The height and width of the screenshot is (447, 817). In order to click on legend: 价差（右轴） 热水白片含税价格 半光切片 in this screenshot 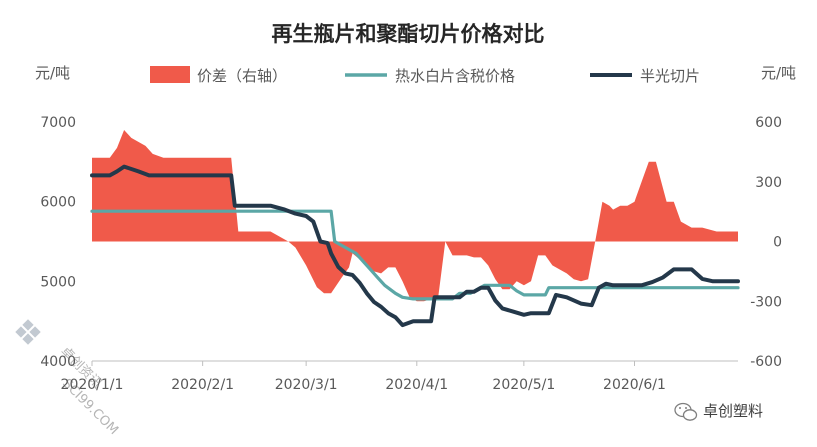, I will do `click(425, 75)`.